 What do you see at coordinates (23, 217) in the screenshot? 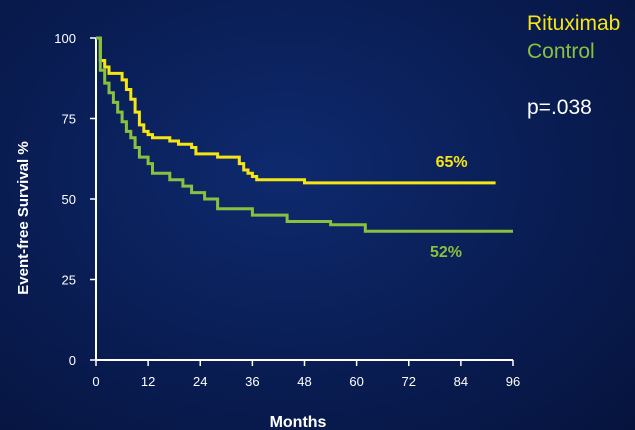
I see `y-axis-title: Event-free Survival %` at bounding box center [23, 217].